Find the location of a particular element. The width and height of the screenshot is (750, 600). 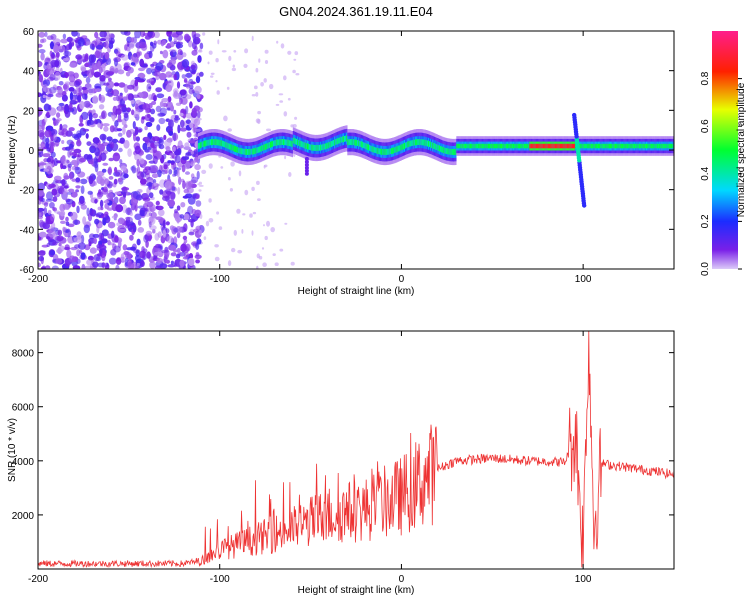

x-tick-label: -200 is located at coordinates (38, 279).